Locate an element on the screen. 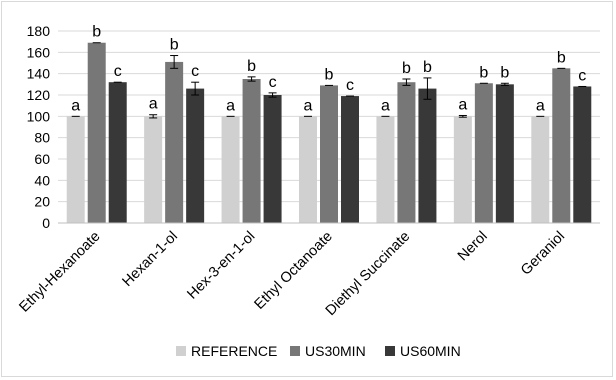 This screenshot has height=380, width=616. y-tick-label: 120 is located at coordinates (39, 95).